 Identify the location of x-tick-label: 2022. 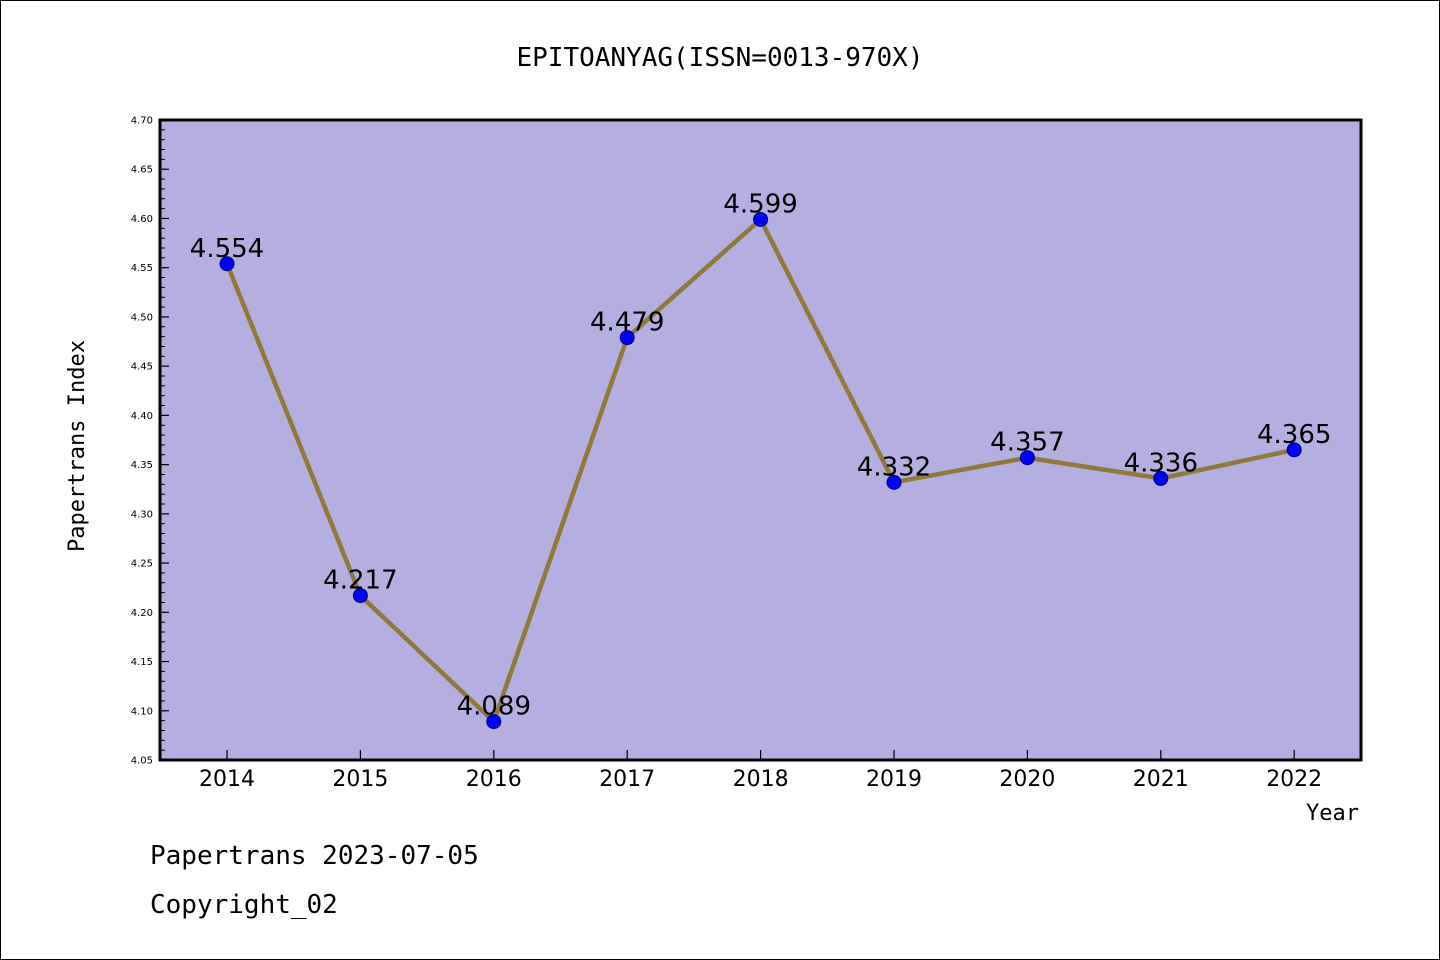
(1294, 779).